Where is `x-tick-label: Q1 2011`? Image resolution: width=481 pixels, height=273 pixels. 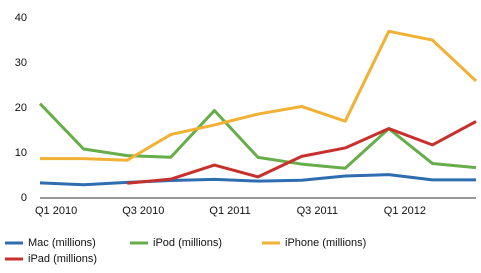 x-tick-label: Q1 2011 is located at coordinates (229, 211).